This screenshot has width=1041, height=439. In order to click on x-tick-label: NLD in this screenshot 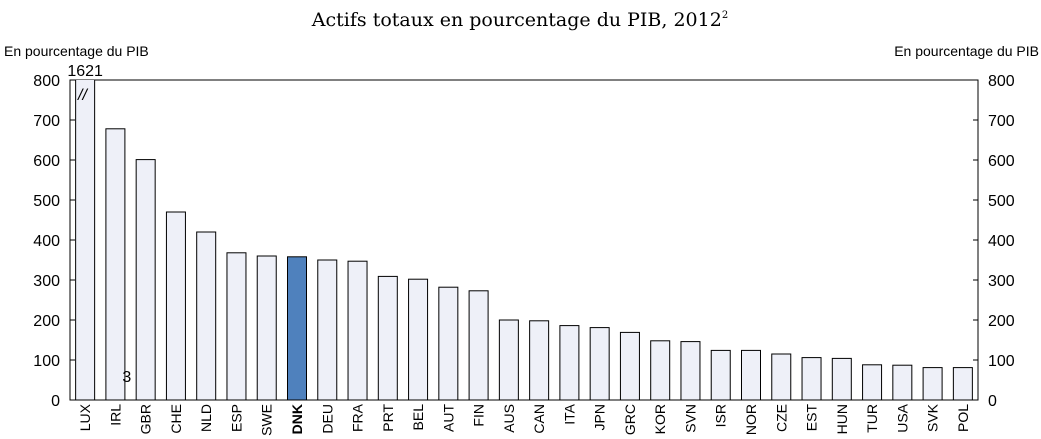, I will do `click(206, 418)`.